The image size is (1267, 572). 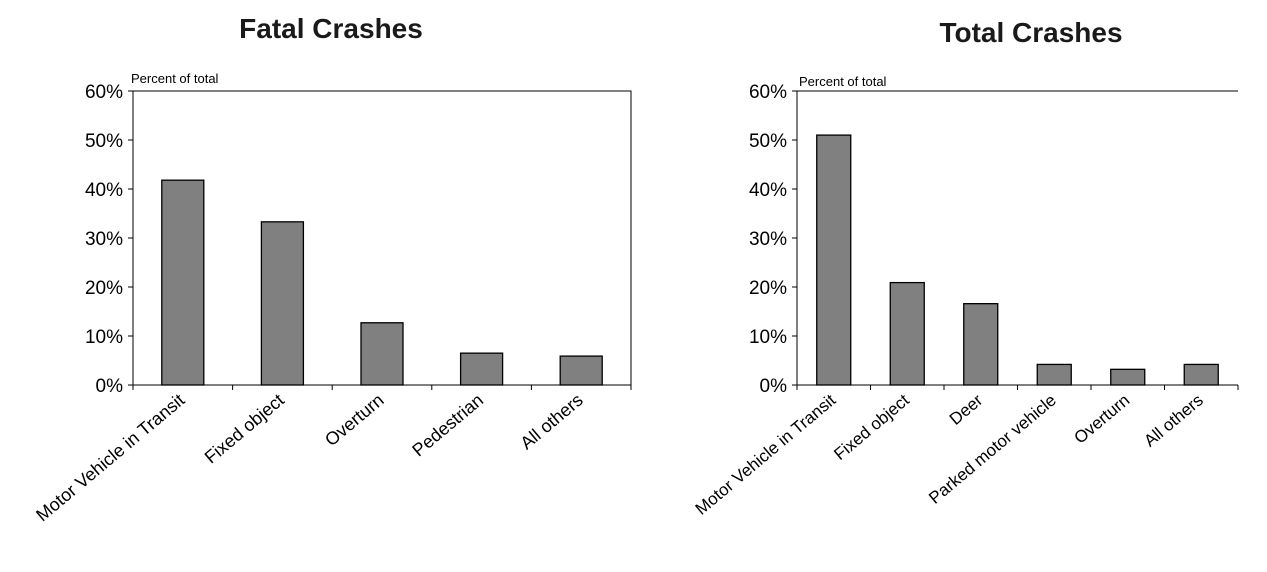 I want to click on category-label: Pedestrian, so click(x=447, y=425).